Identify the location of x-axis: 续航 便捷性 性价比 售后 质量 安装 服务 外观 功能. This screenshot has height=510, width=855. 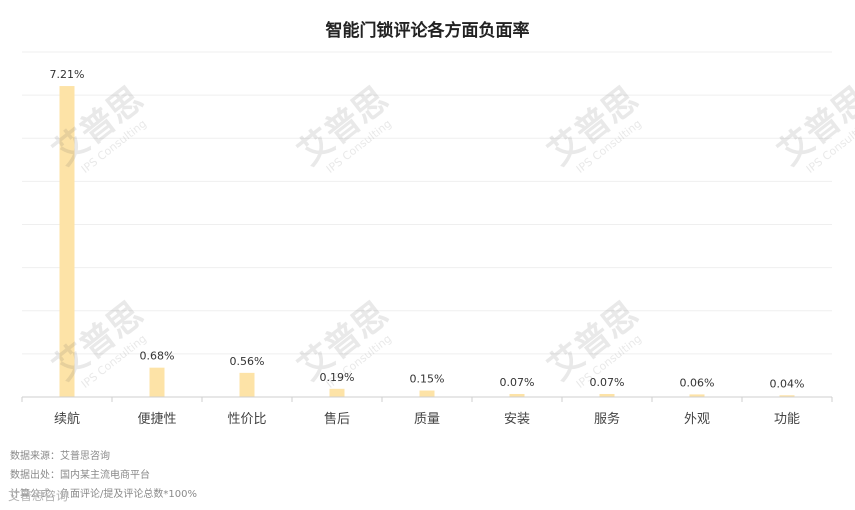
(427, 411).